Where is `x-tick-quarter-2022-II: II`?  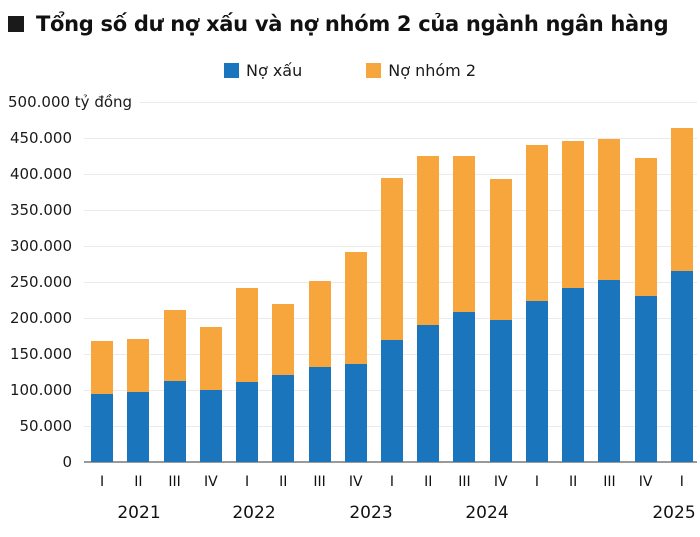 x-tick-quarter-2022-II: II is located at coordinates (283, 482).